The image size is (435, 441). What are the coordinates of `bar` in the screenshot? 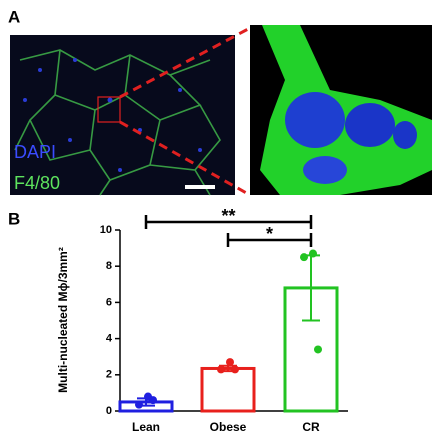 It's located at (228, 389).